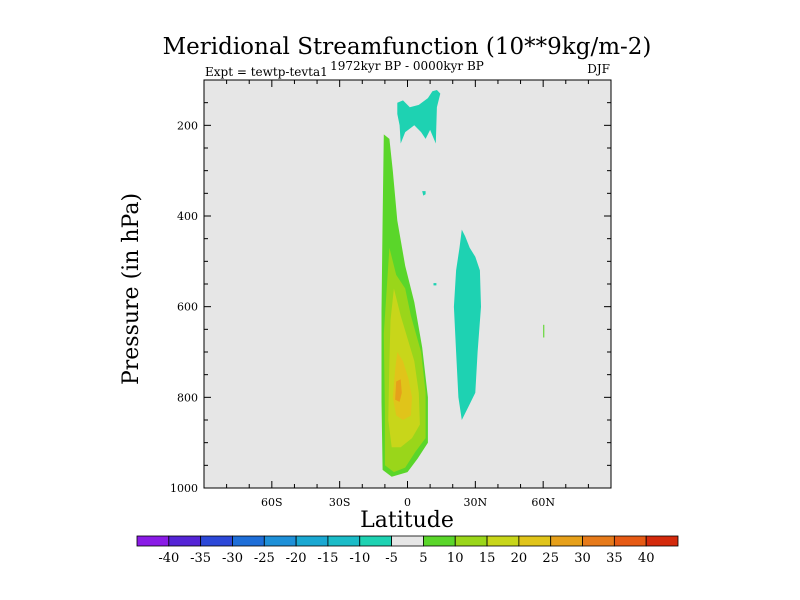 The image size is (800, 600). I want to click on colorbar-label: 10, so click(455, 558).